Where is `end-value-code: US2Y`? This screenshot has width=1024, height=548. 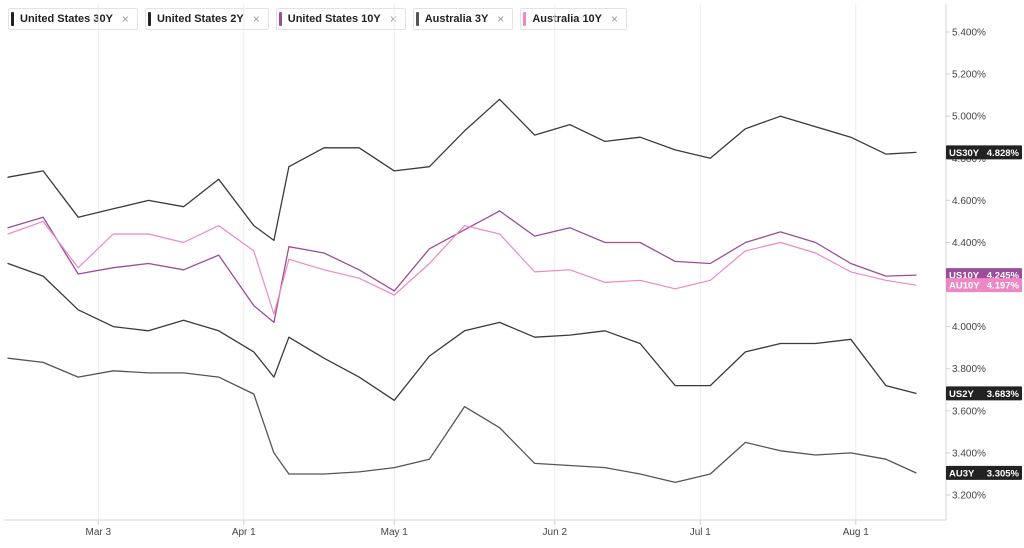
end-value-code: US2Y is located at coordinates (961, 394).